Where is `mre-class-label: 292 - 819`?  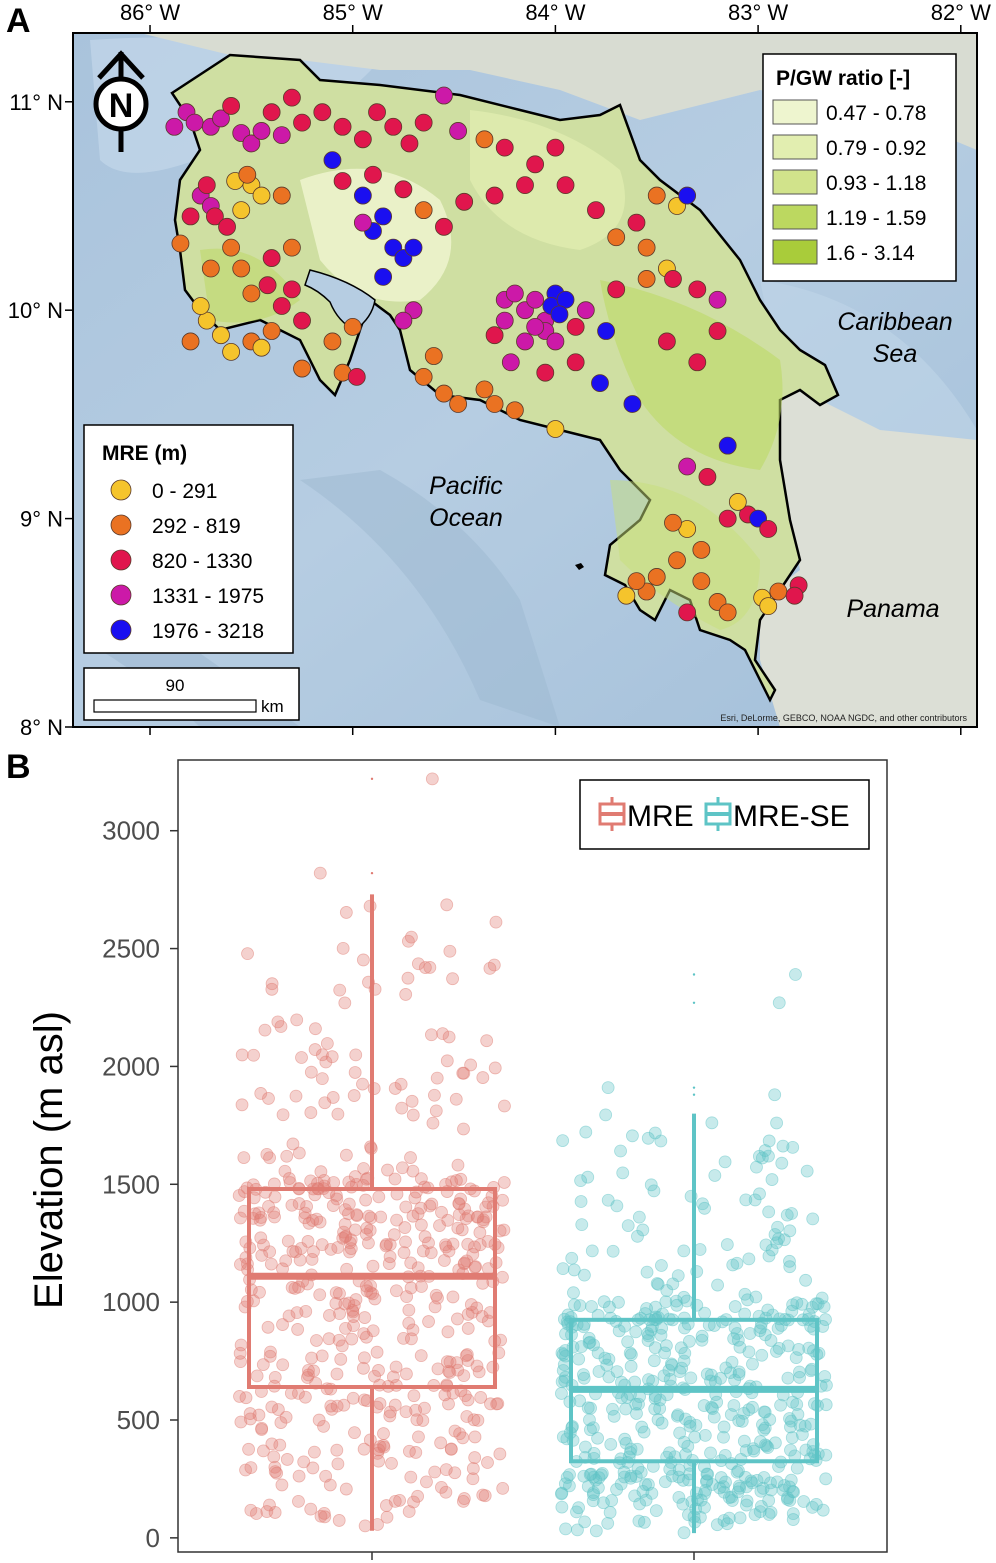
mre-class-label: 292 - 819 is located at coordinates (196, 526).